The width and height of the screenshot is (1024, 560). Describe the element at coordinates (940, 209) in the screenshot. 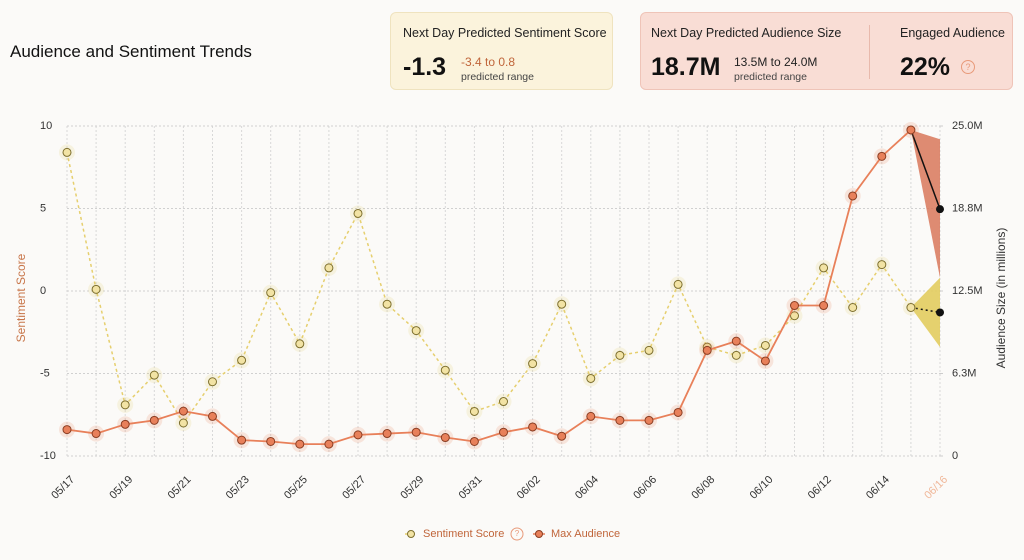

I see `forecast-point` at that location.